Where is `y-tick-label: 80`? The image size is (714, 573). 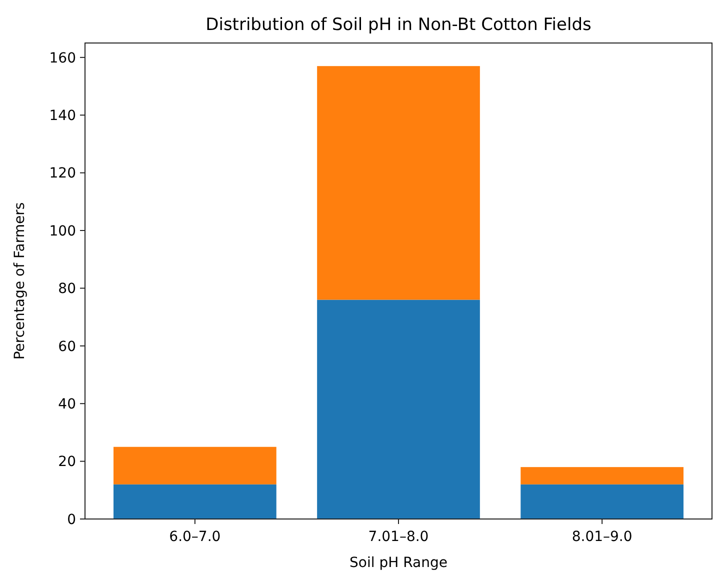
y-tick-label: 80 is located at coordinates (67, 289).